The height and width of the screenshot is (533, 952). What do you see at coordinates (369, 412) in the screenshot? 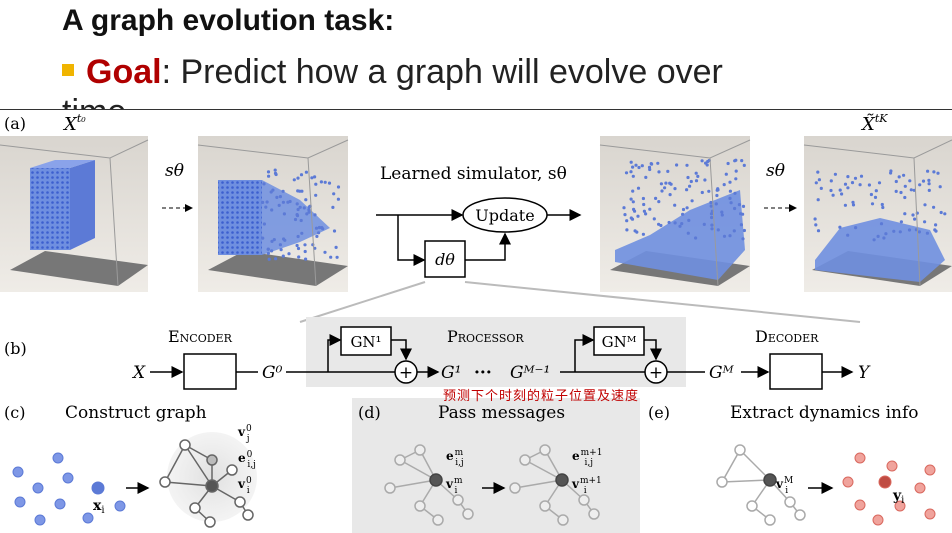
I see `panel-d-label: (d)` at bounding box center [369, 412].